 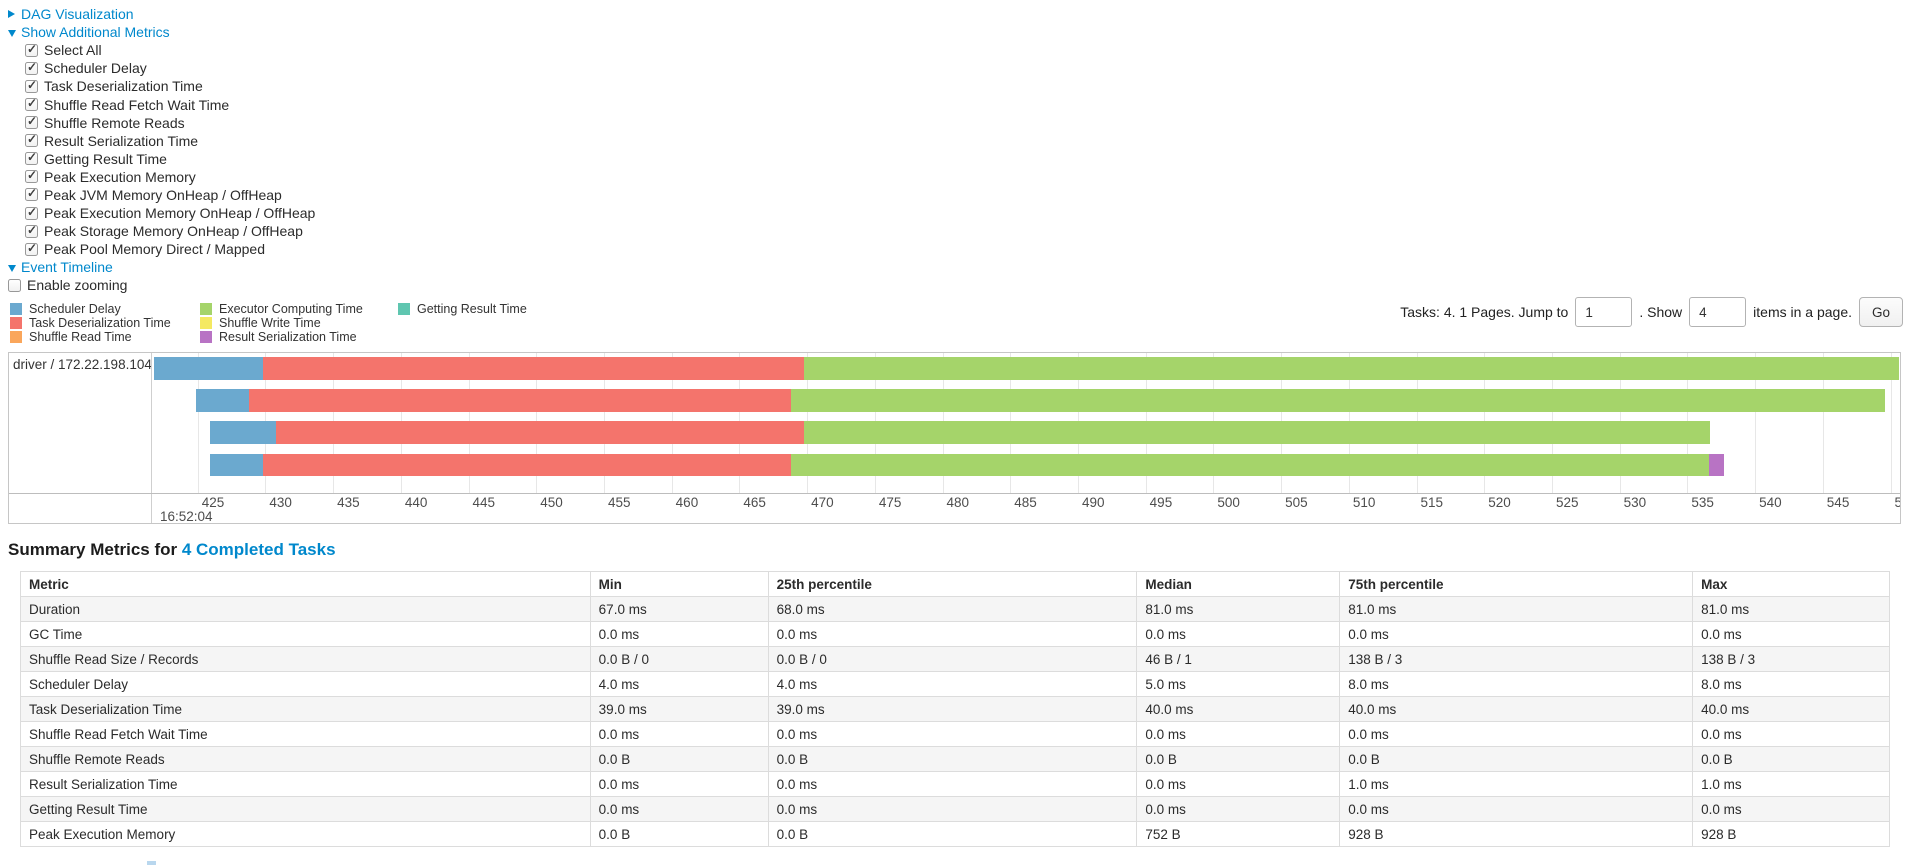 What do you see at coordinates (619, 502) in the screenshot?
I see `axis-tick-label: 455` at bounding box center [619, 502].